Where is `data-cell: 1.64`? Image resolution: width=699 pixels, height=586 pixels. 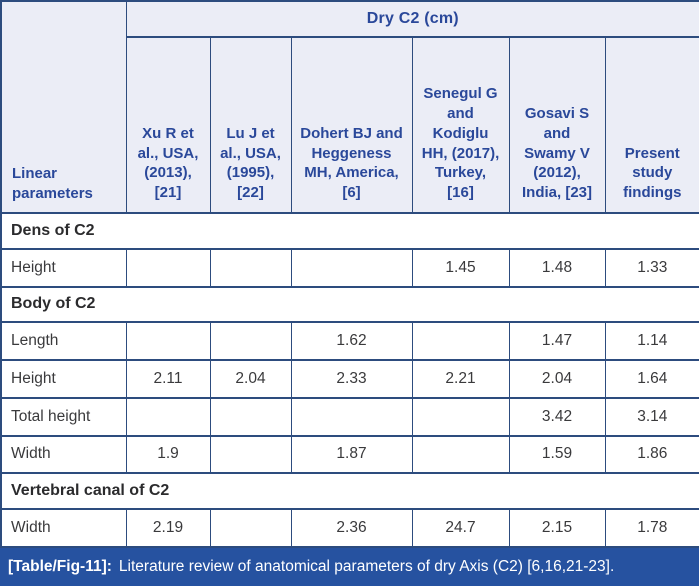
data-cell: 1.64 is located at coordinates (651, 379).